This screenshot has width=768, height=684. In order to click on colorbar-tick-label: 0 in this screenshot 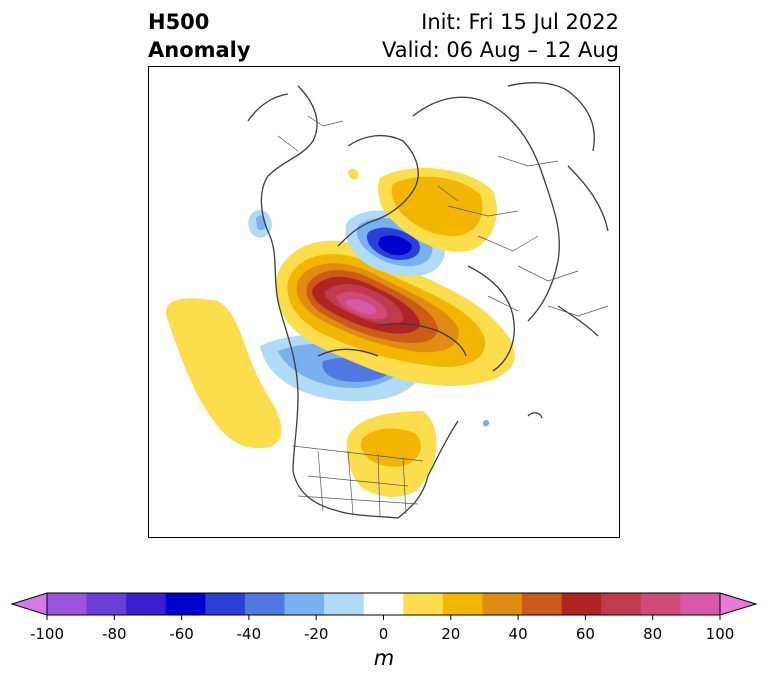, I will do `click(383, 634)`.